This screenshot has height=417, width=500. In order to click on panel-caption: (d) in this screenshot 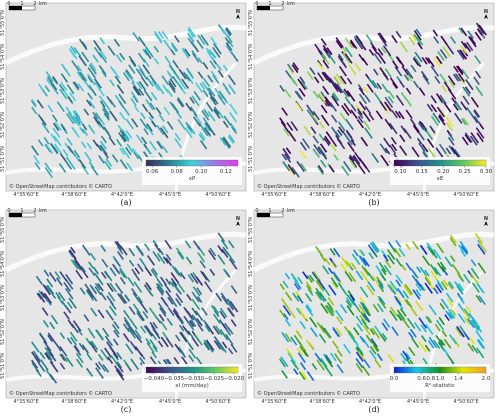, I will do `click(373, 409)`.